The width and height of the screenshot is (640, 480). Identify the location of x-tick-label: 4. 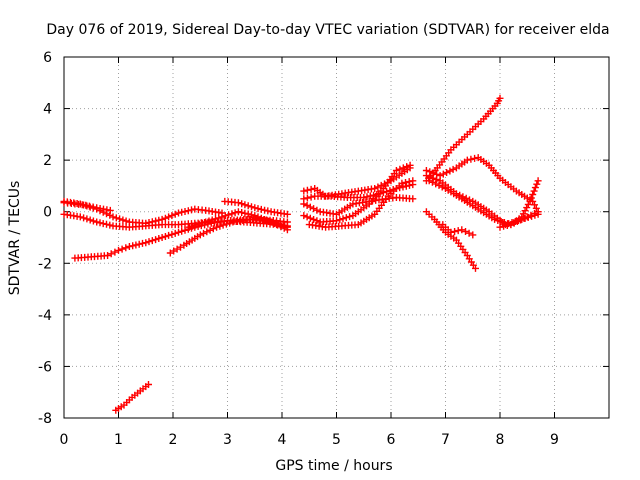
(282, 440).